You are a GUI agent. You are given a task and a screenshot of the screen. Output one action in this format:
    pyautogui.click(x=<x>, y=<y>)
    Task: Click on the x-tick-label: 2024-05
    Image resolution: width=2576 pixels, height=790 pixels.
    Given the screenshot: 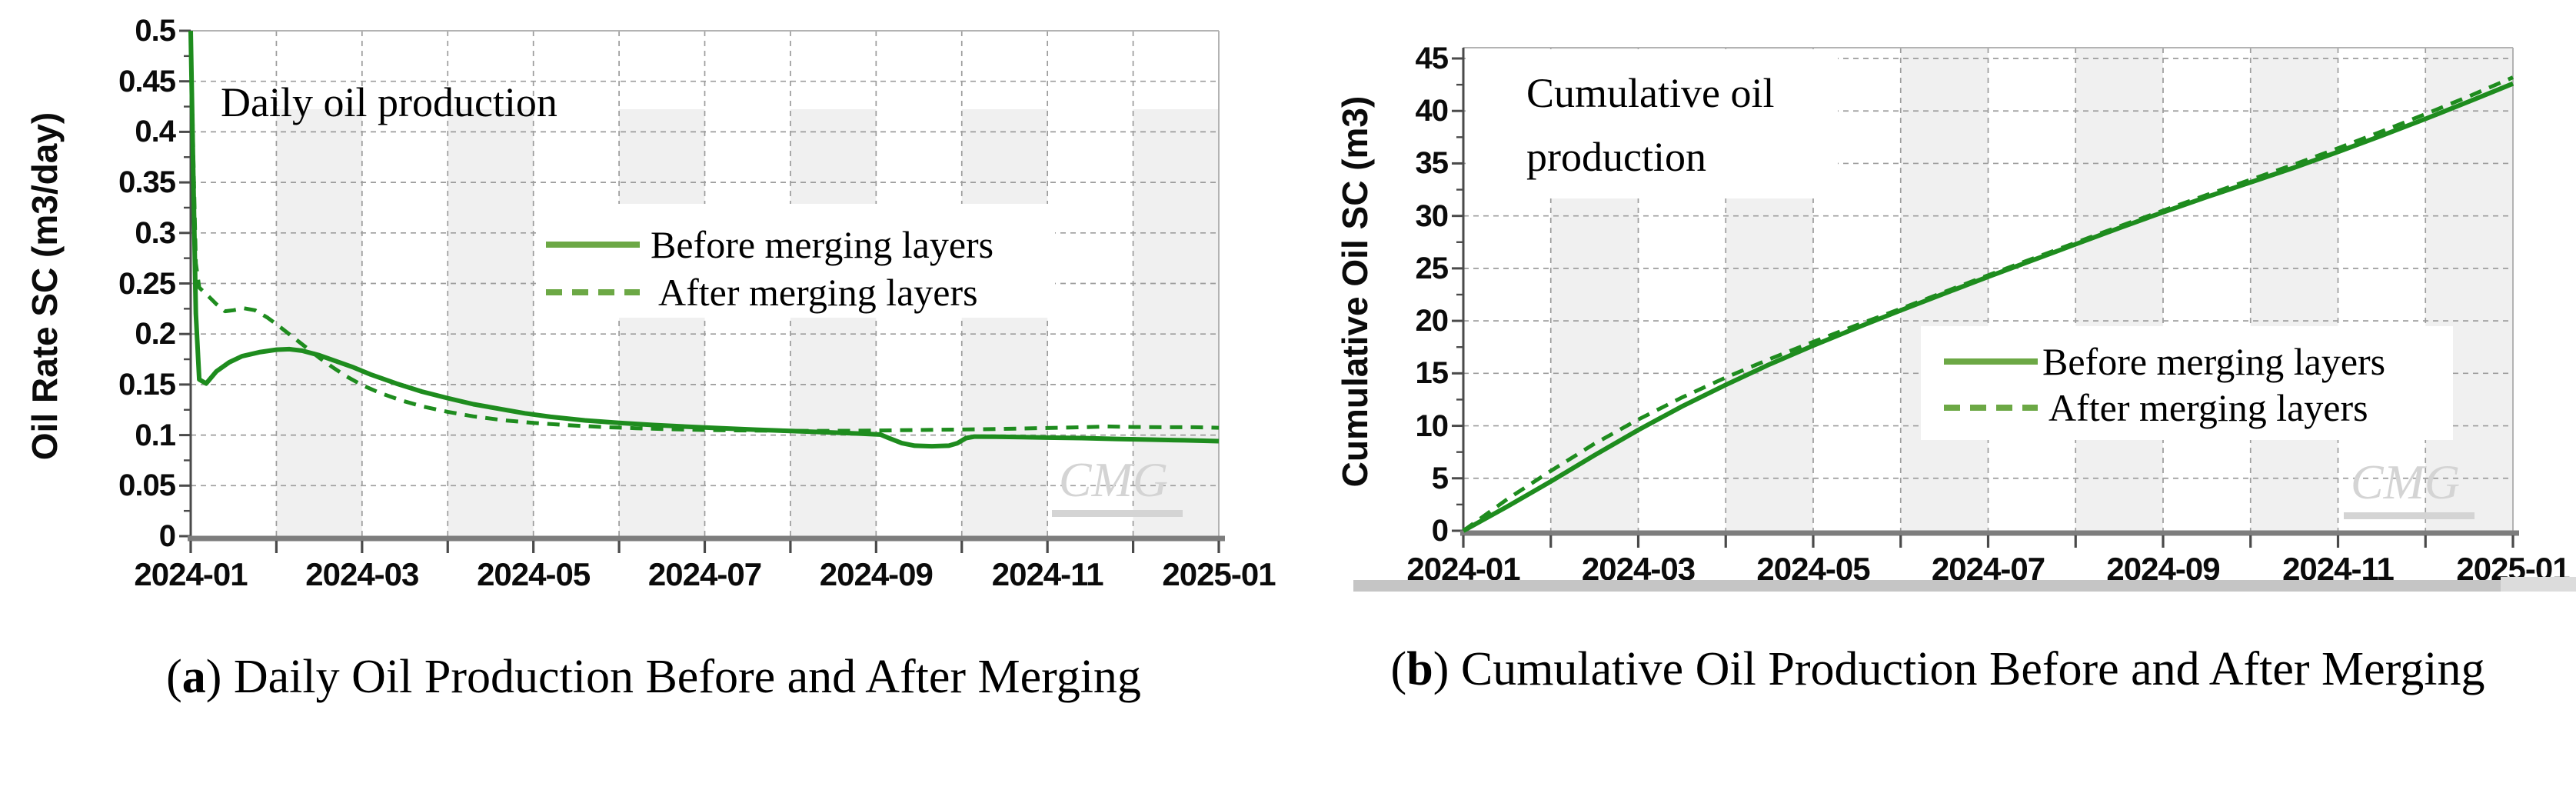 What is the action you would take?
    pyautogui.click(x=534, y=574)
    